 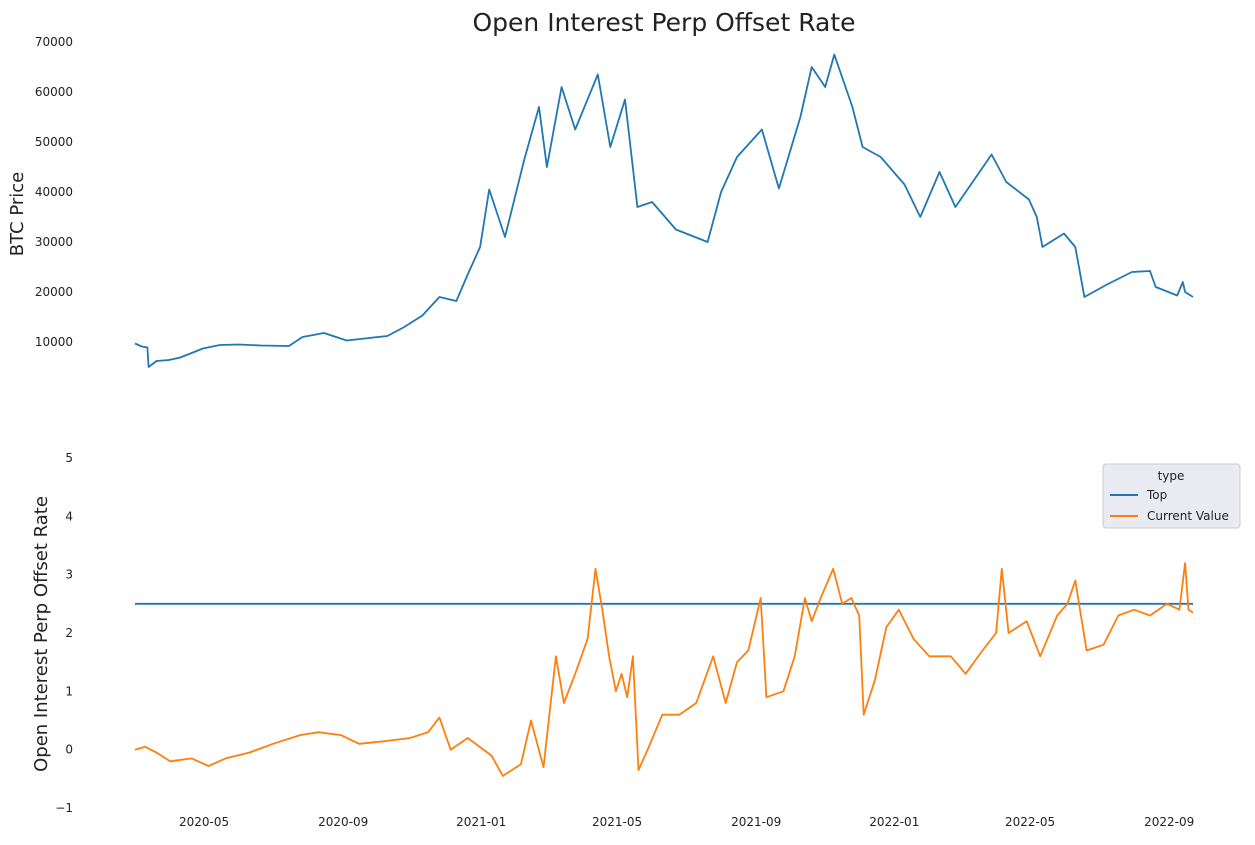 I want to click on legend: type Top Current Value, so click(x=1171, y=496).